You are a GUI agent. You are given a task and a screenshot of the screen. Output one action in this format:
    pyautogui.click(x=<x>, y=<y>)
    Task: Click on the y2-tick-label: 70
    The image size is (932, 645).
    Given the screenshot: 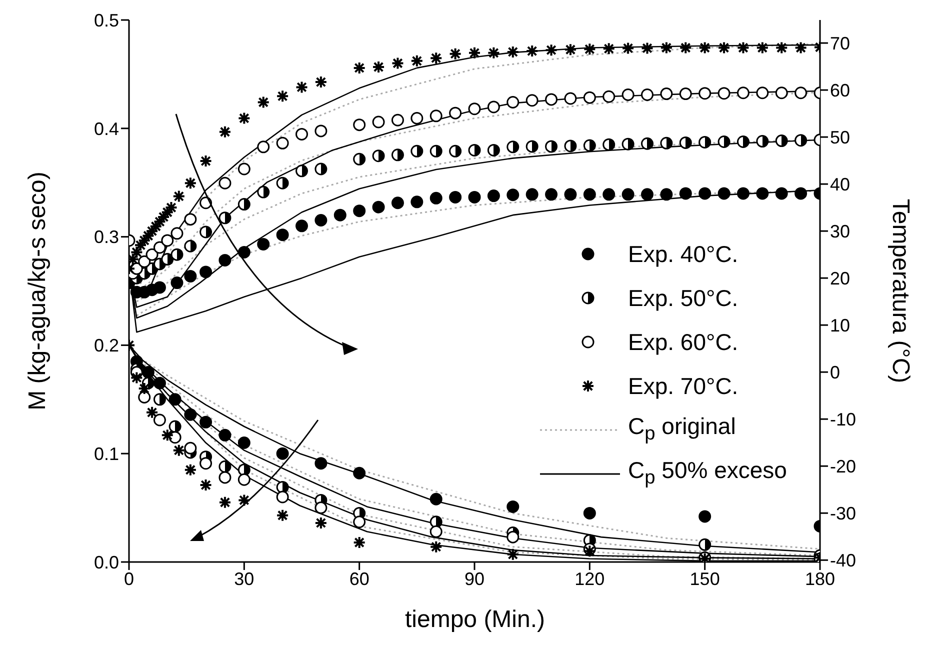 What is the action you would take?
    pyautogui.click(x=840, y=43)
    